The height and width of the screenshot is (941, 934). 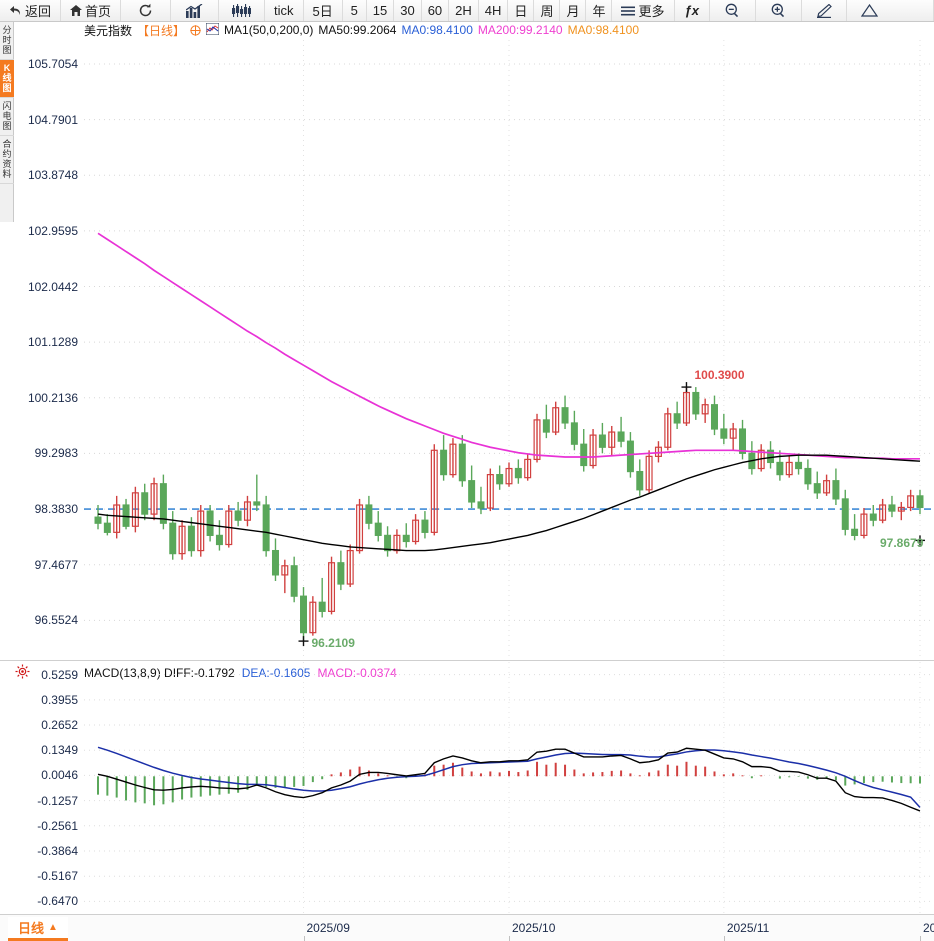 What do you see at coordinates (467, 660) in the screenshot?
I see `pane-divider` at bounding box center [467, 660].